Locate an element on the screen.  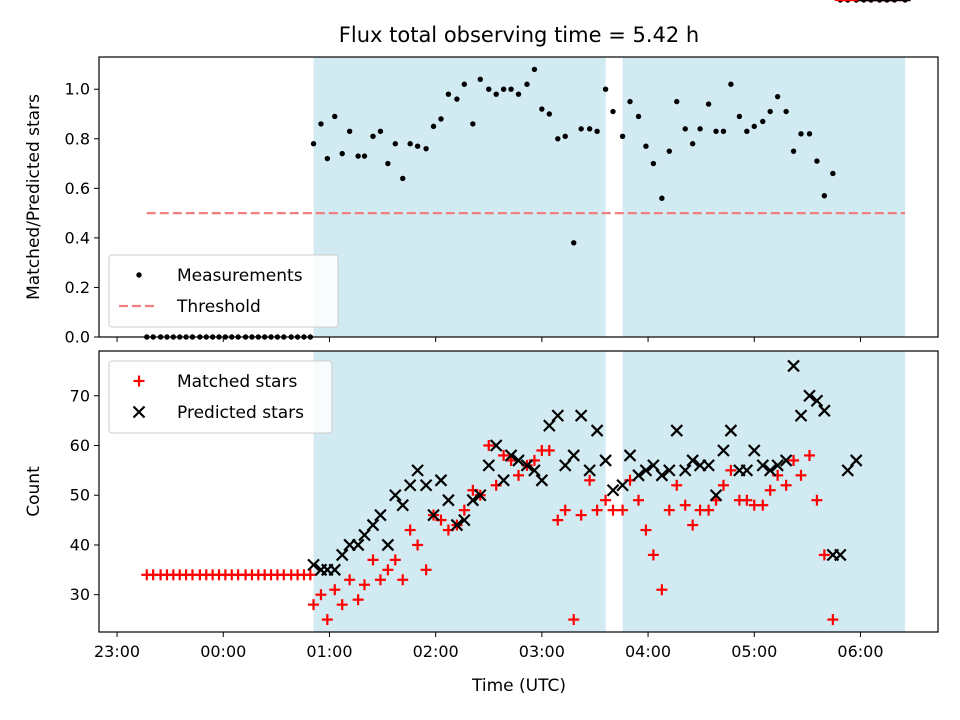
x-tick-label: 03:00 is located at coordinates (542, 651).